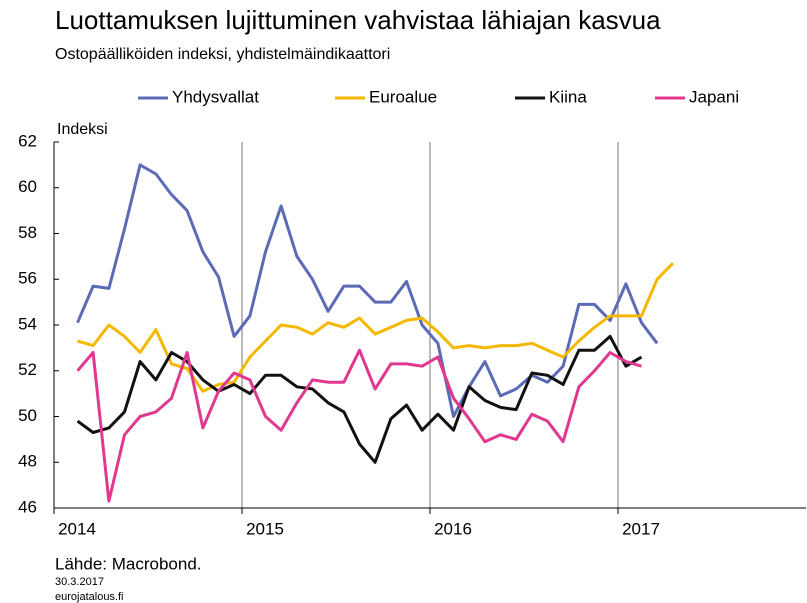 This screenshot has height=603, width=807. I want to click on source: Lähde: Macrobond., so click(128, 563).